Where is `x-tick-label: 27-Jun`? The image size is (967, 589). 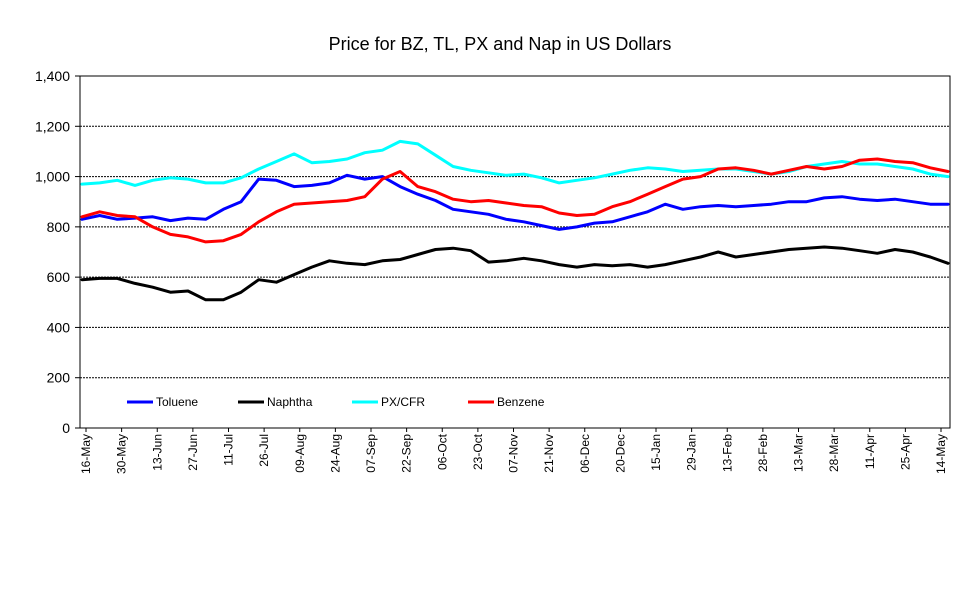 x-tick-label: 27-Jun is located at coordinates (193, 452).